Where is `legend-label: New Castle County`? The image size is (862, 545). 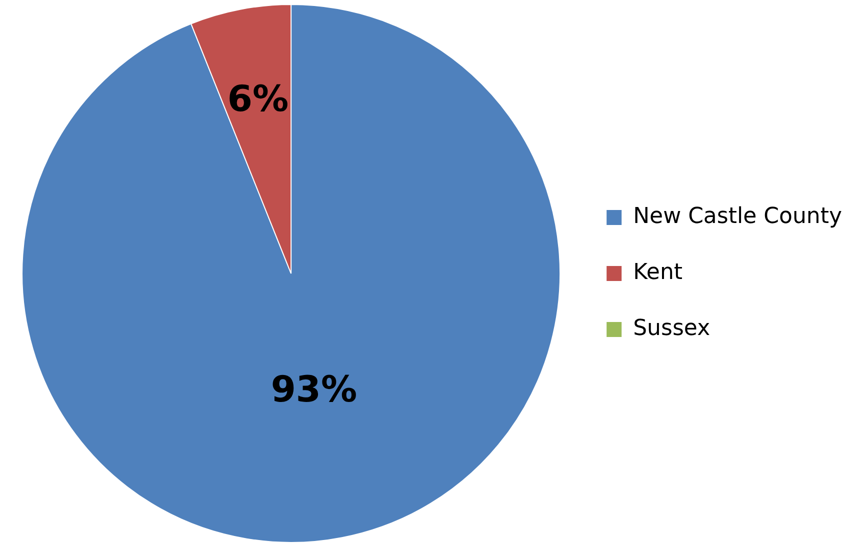
legend-label: New Castle County is located at coordinates (737, 217).